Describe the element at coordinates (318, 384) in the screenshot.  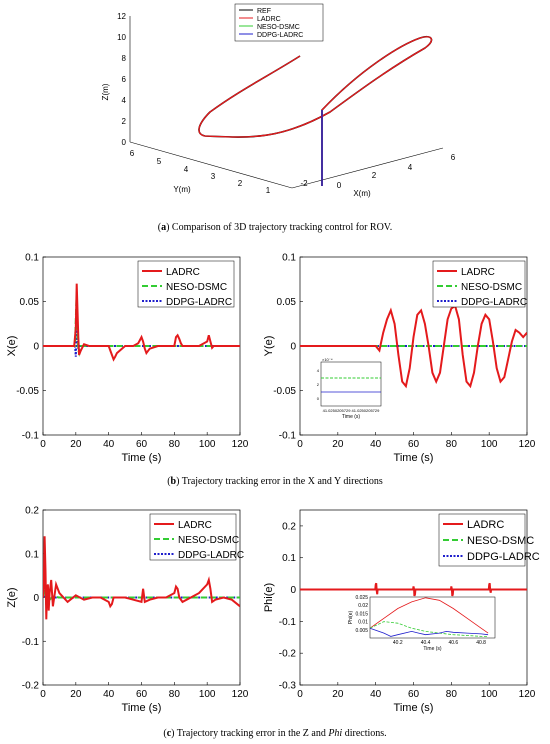
I see `inset-y-tick: 2` at that location.